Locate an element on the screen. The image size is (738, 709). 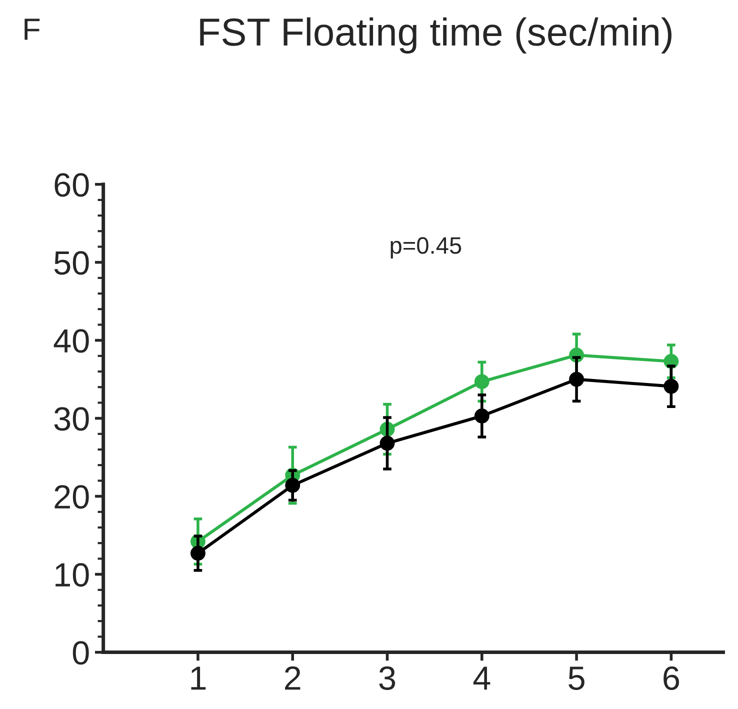
x-tick-label: 1 is located at coordinates (198, 678).